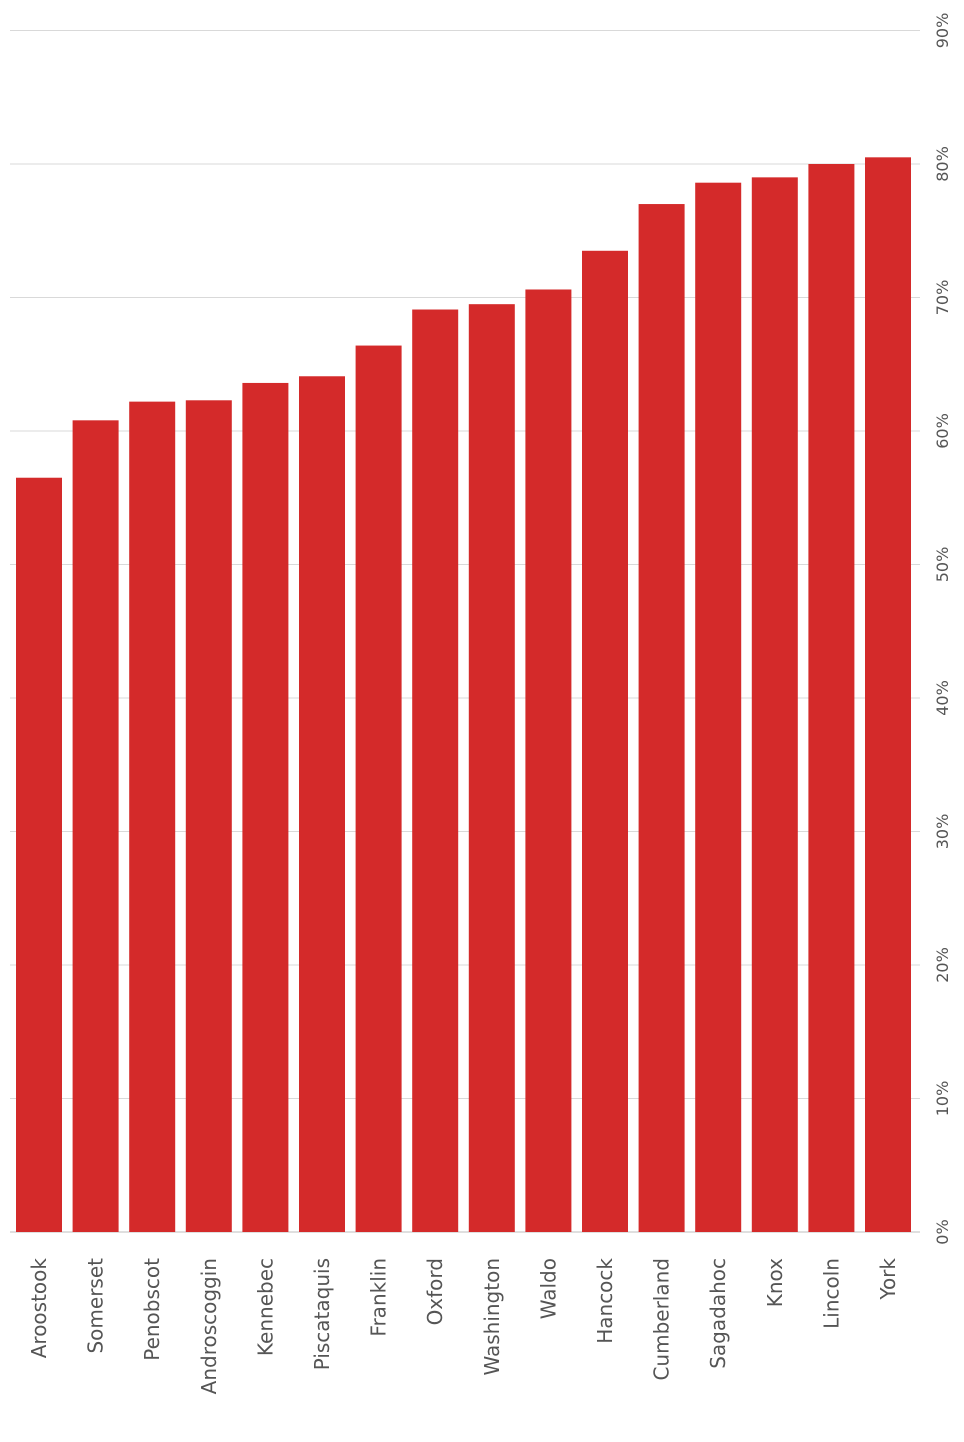  Describe the element at coordinates (718, 1313) in the screenshot. I see `category-label: Sagadahoc` at that location.